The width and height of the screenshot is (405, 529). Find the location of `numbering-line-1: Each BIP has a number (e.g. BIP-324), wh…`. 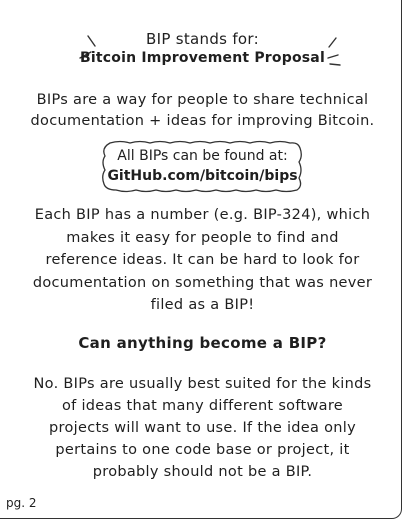

numbering-line-1: Each BIP has a number (e.g. BIP-324), wh… is located at coordinates (202, 215).